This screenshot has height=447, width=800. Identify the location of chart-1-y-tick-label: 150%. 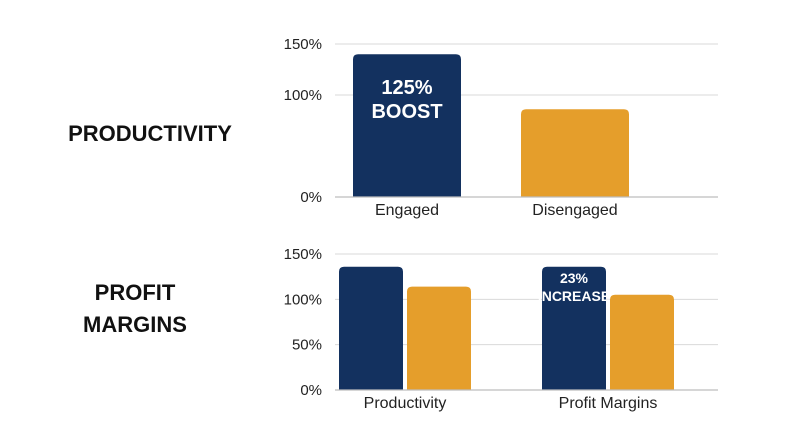
(303, 44).